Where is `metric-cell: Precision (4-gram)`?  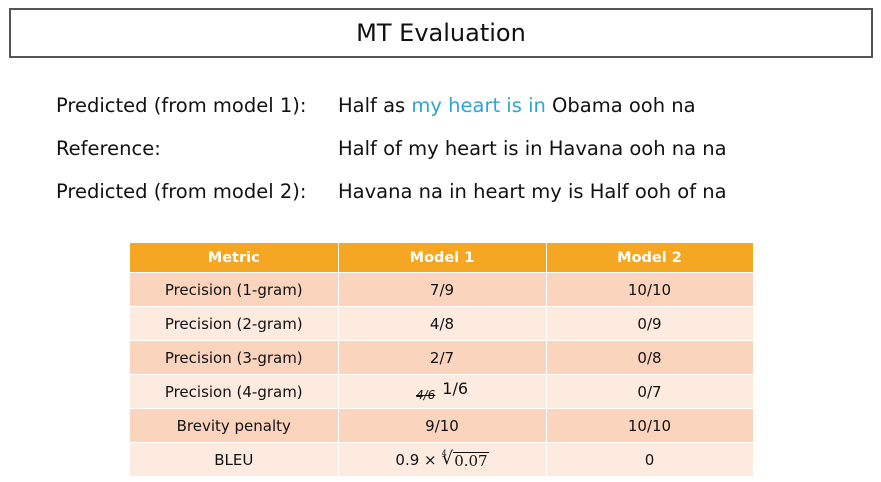 metric-cell: Precision (4-gram) is located at coordinates (234, 391).